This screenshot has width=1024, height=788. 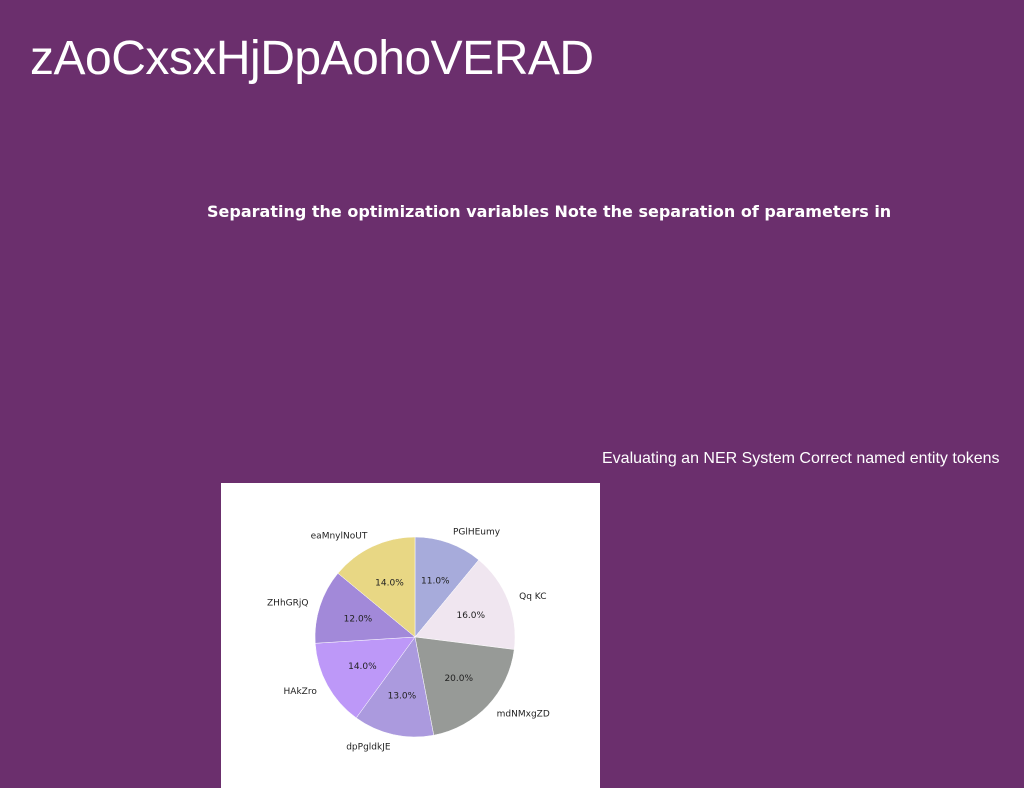 I want to click on slice-category-label: dpPgldkJE, so click(x=368, y=747).